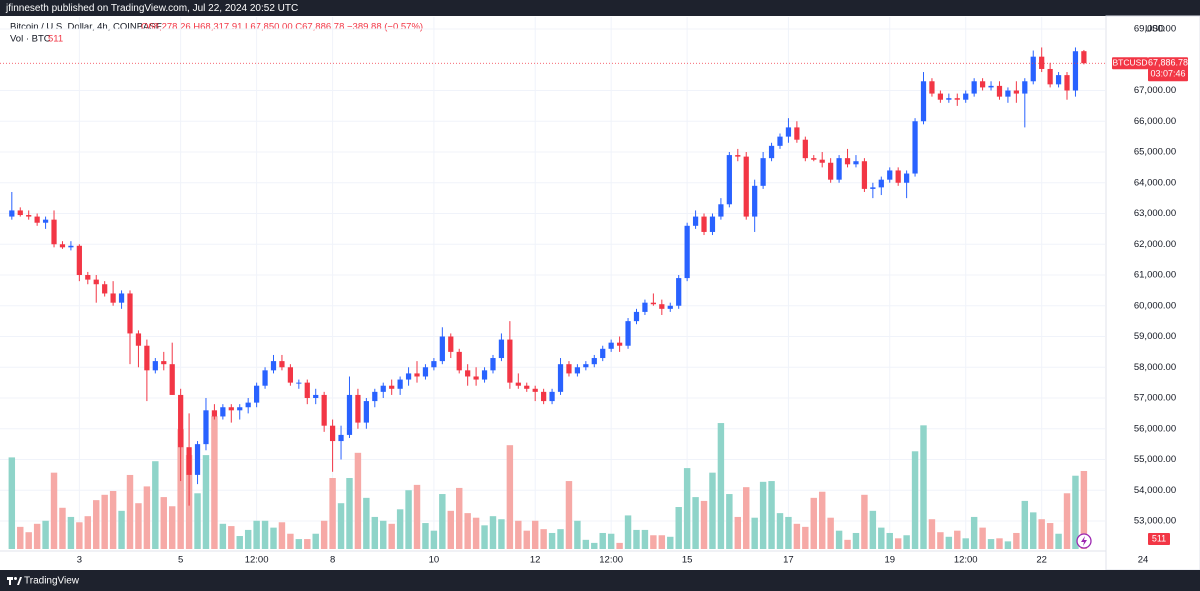  What do you see at coordinates (1155, 90) in the screenshot?
I see `y-tick-label: 67,000.00` at bounding box center [1155, 90].